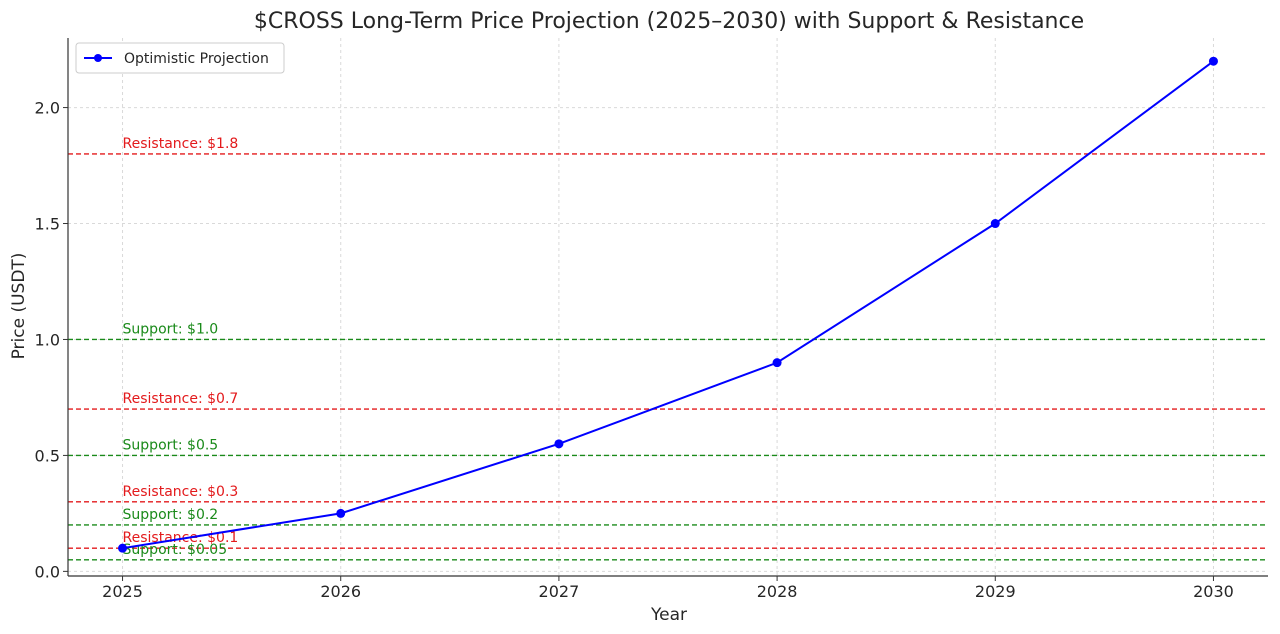 Image resolution: width=1280 pixels, height=634 pixels. What do you see at coordinates (340, 591) in the screenshot?
I see `x-tick-label: 2026` at bounding box center [340, 591].